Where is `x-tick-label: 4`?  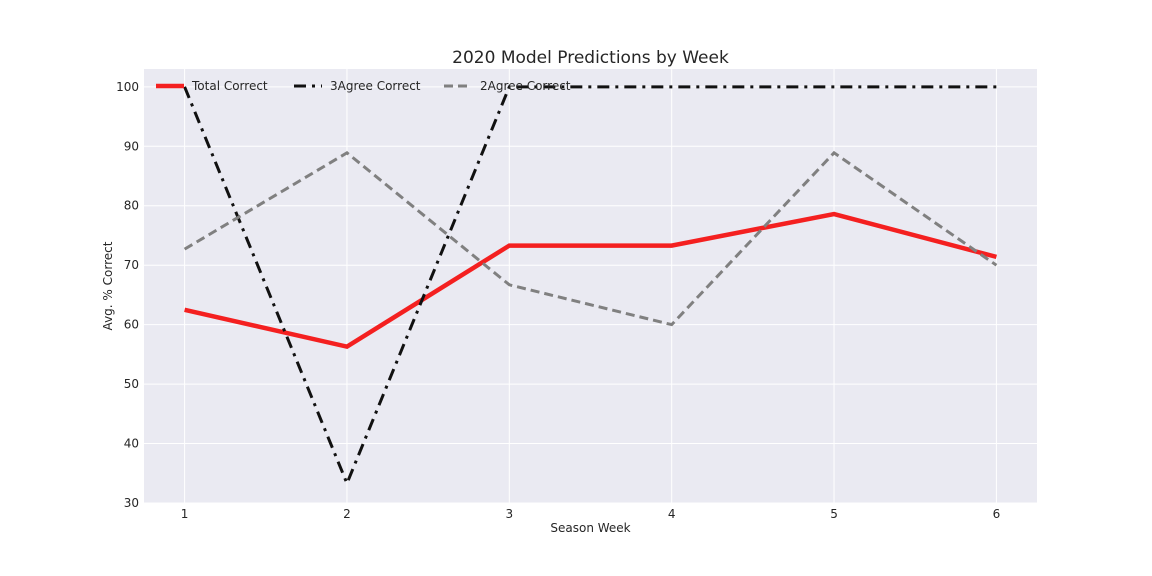
x-tick-label: 4 is located at coordinates (672, 514).